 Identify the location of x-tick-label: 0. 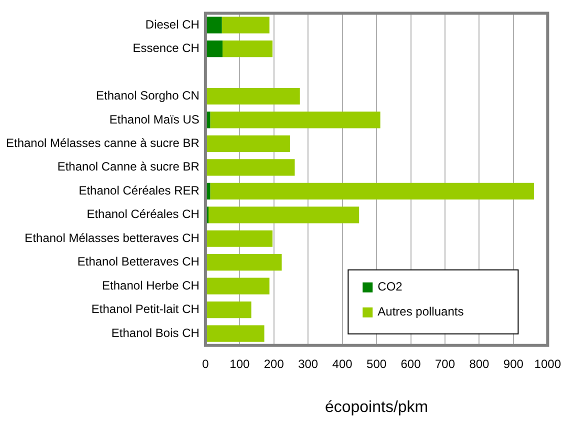
(206, 363).